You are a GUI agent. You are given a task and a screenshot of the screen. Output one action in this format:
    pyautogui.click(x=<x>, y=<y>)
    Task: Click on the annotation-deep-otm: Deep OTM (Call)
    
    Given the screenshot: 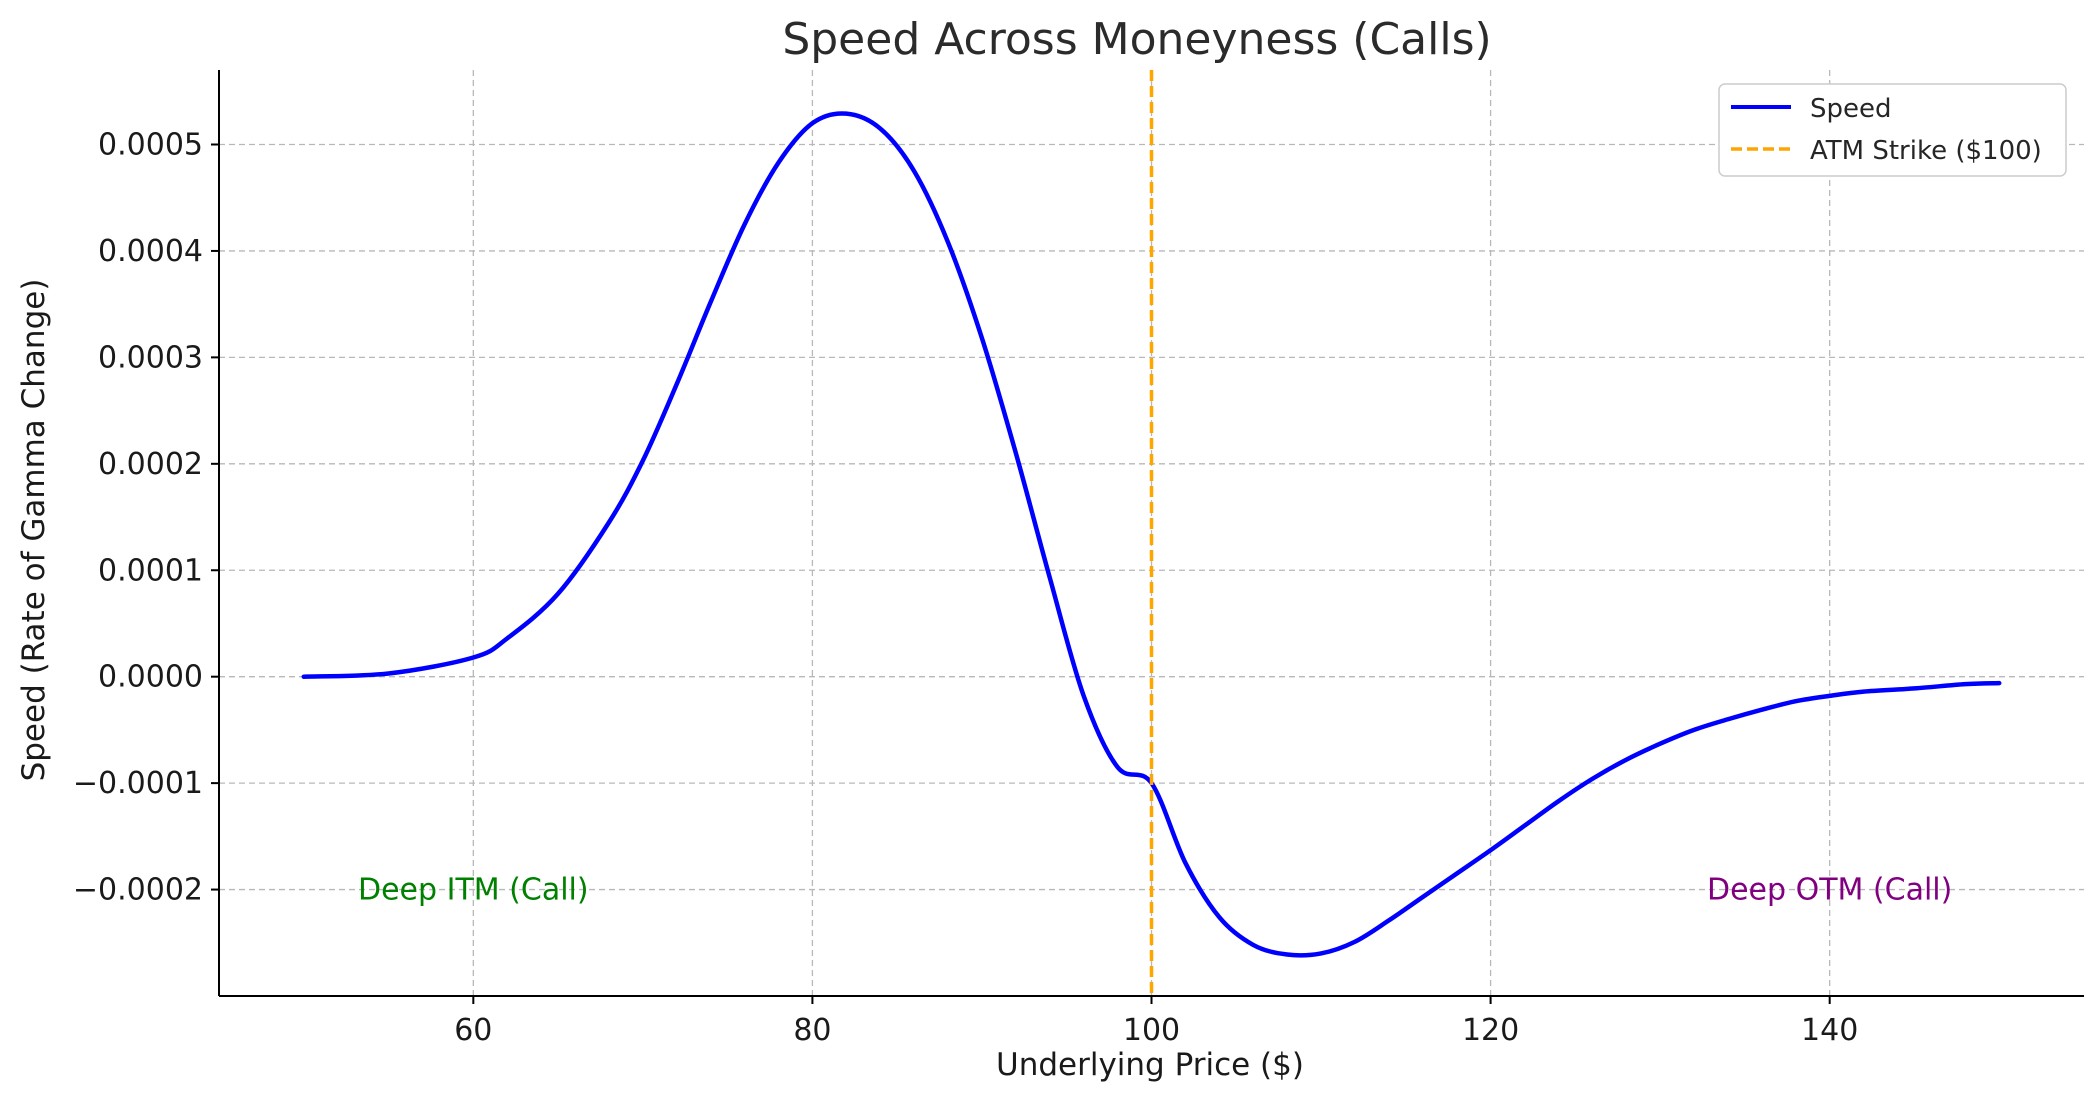 What is the action you would take?
    pyautogui.click(x=1829, y=890)
    